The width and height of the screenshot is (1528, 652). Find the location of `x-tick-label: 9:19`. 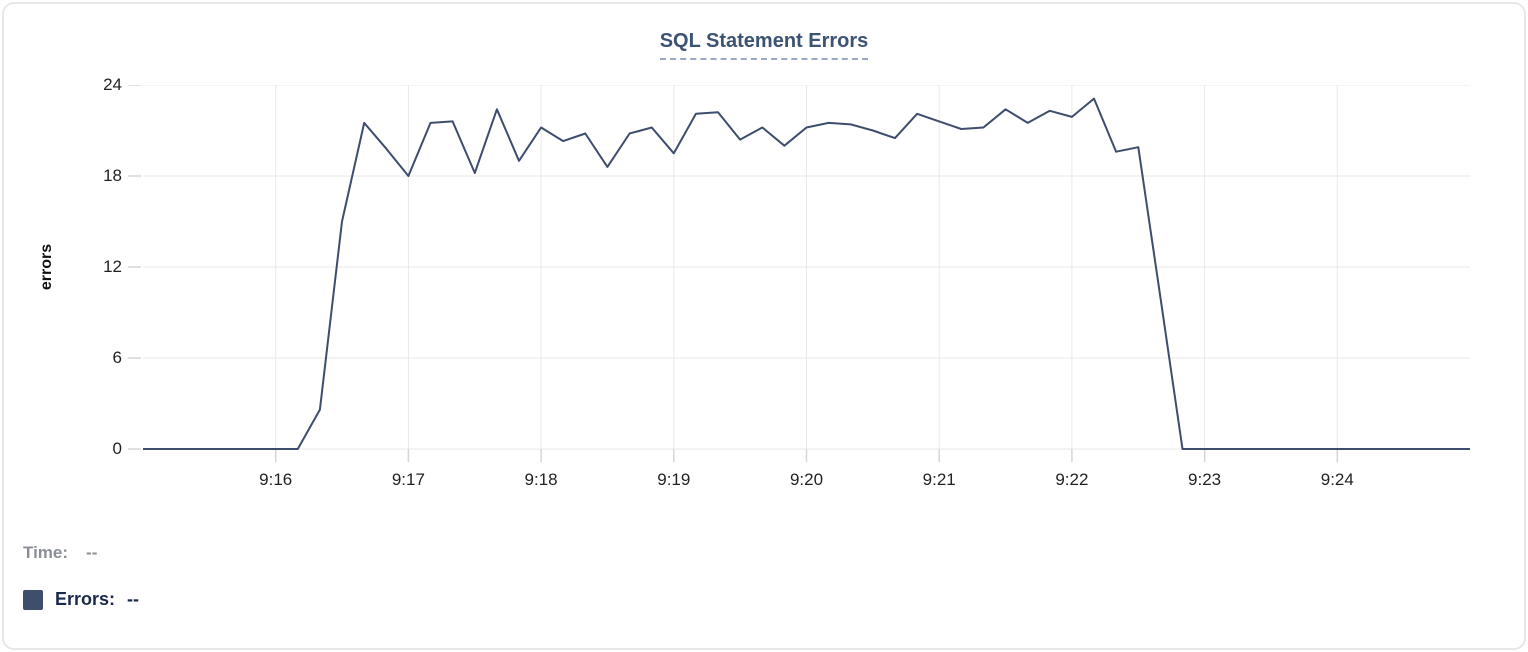

x-tick-label: 9:19 is located at coordinates (674, 479).